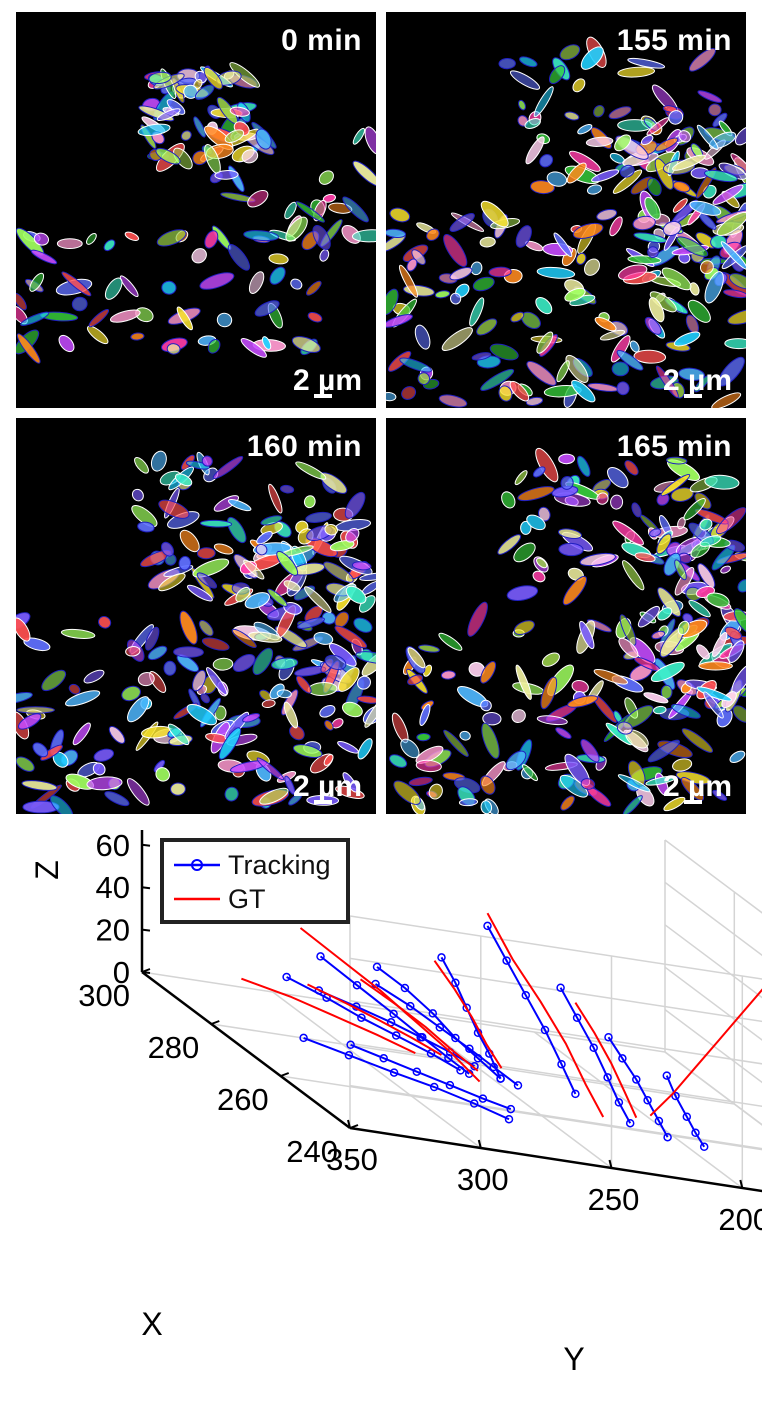 The image size is (762, 1407). I want to click on micrograph-panel-0: 0 min 2 µm, so click(196, 210).